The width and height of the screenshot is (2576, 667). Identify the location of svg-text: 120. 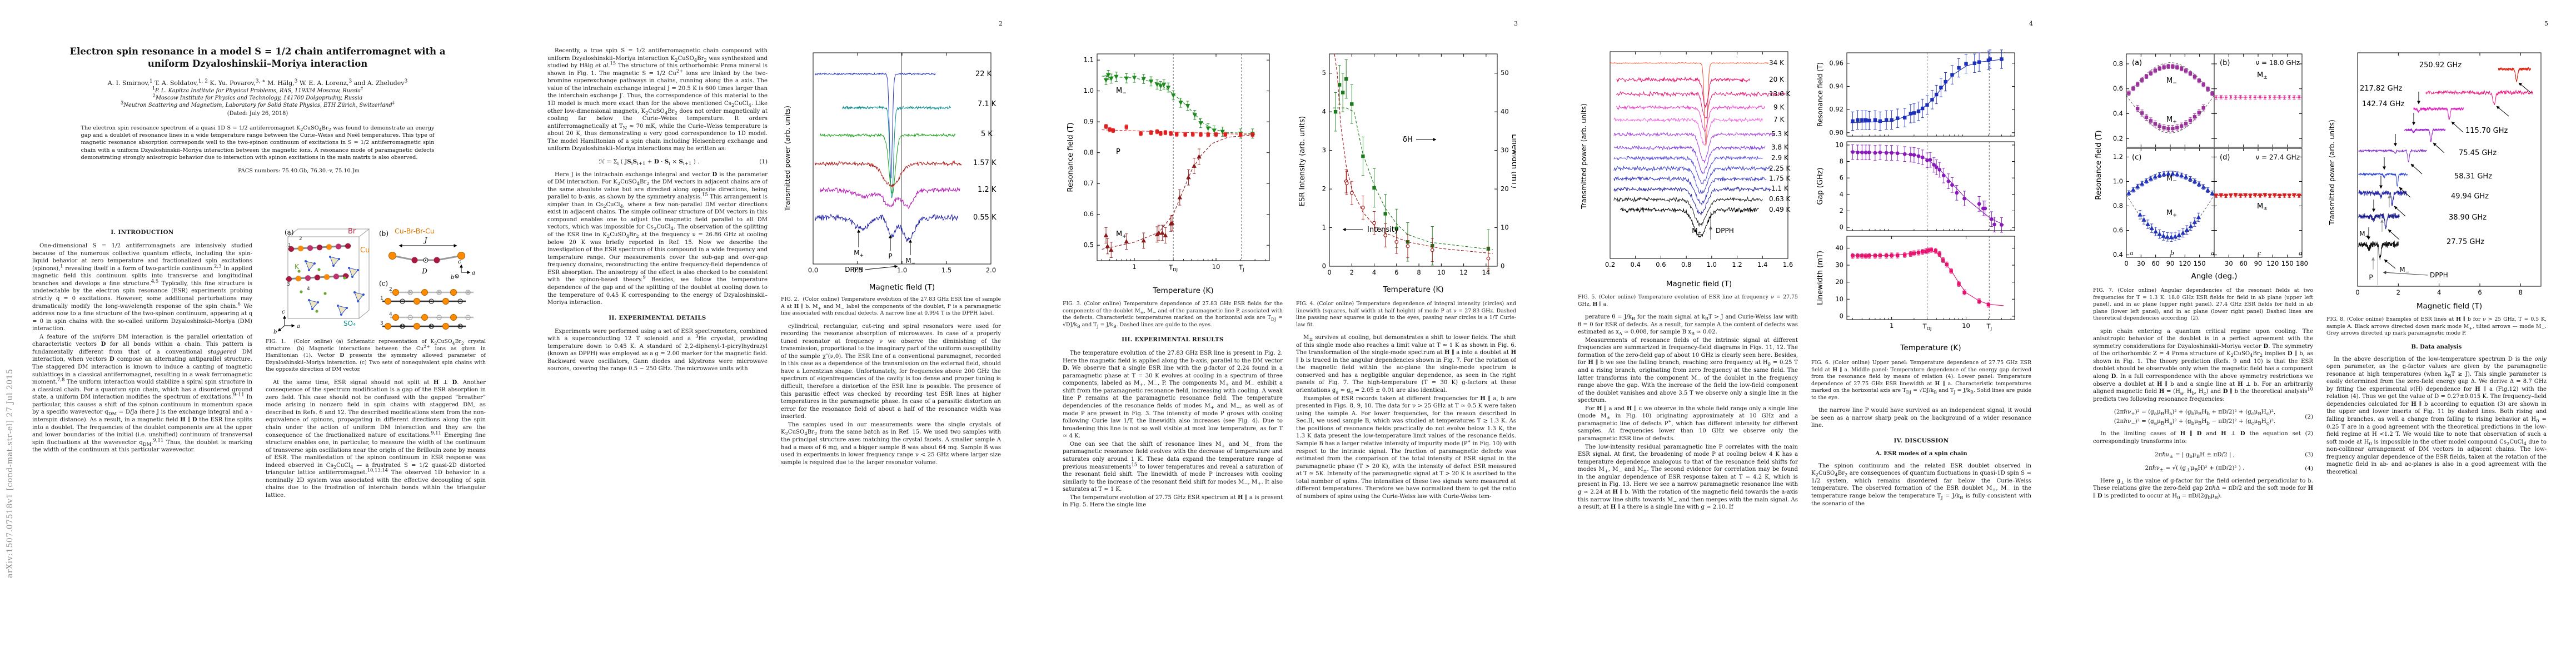
(2185, 263).